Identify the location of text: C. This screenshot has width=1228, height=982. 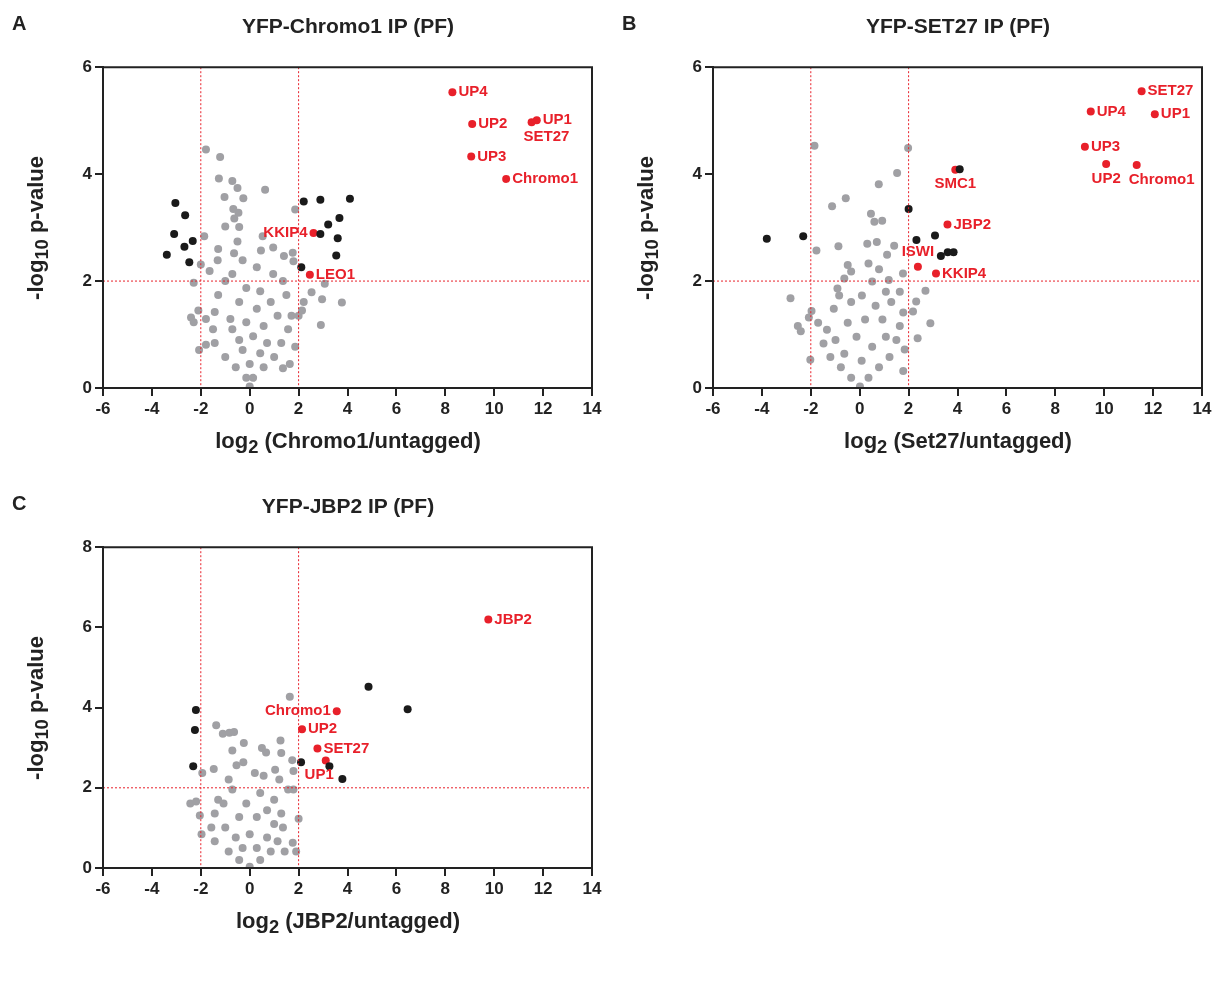
(19, 503).